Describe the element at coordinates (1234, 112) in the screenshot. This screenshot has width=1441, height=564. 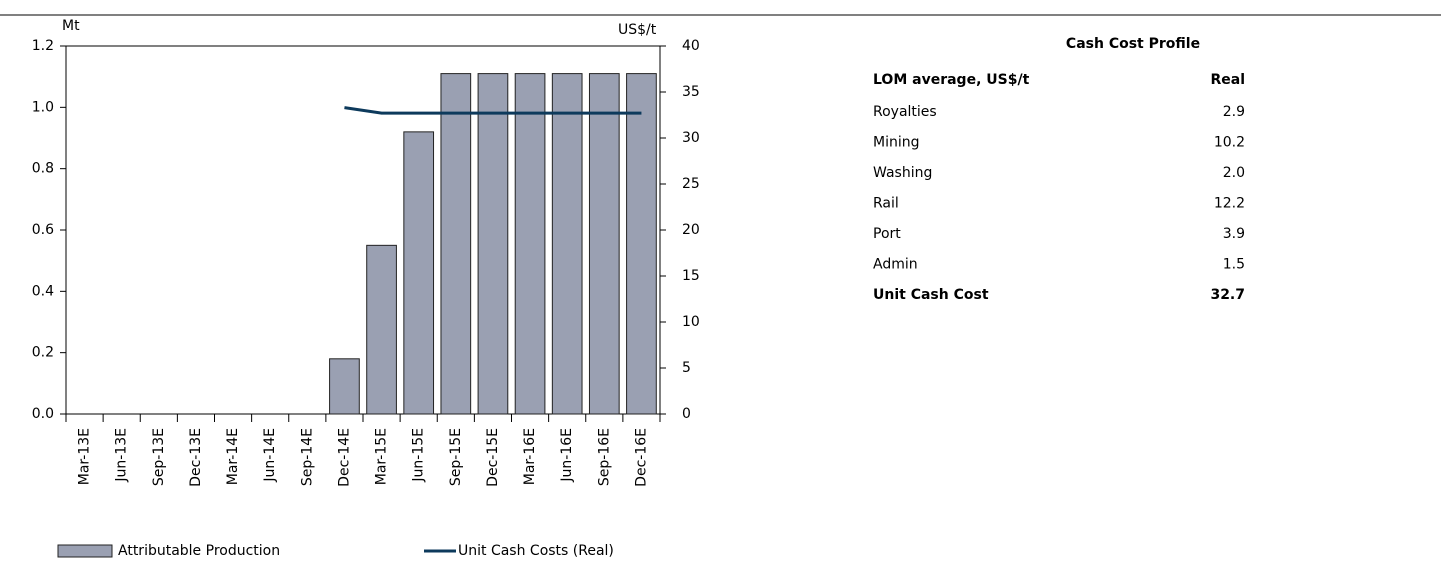
I see `table-cell: 2.9` at that location.